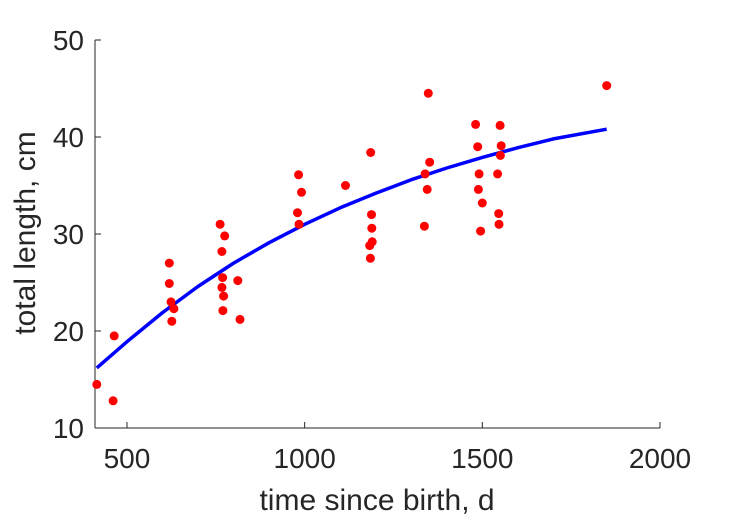 The image size is (729, 521). What do you see at coordinates (376, 500) in the screenshot?
I see `x-axis-label: time since birth, d` at bounding box center [376, 500].